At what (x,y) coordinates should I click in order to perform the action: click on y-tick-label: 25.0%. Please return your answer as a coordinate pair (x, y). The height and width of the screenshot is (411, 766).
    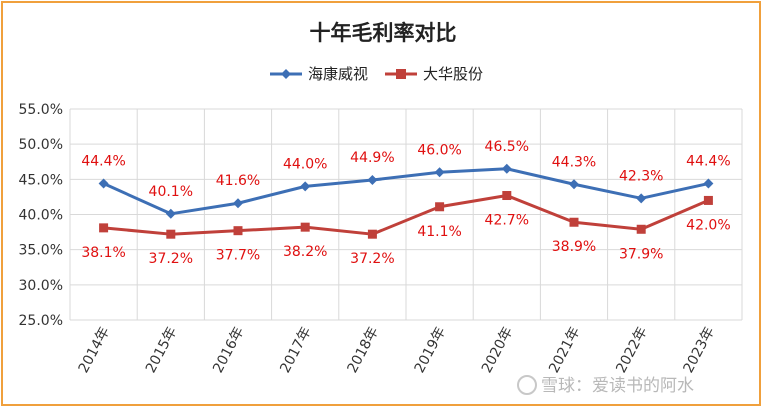
    Looking at the image, I should click on (41, 321).